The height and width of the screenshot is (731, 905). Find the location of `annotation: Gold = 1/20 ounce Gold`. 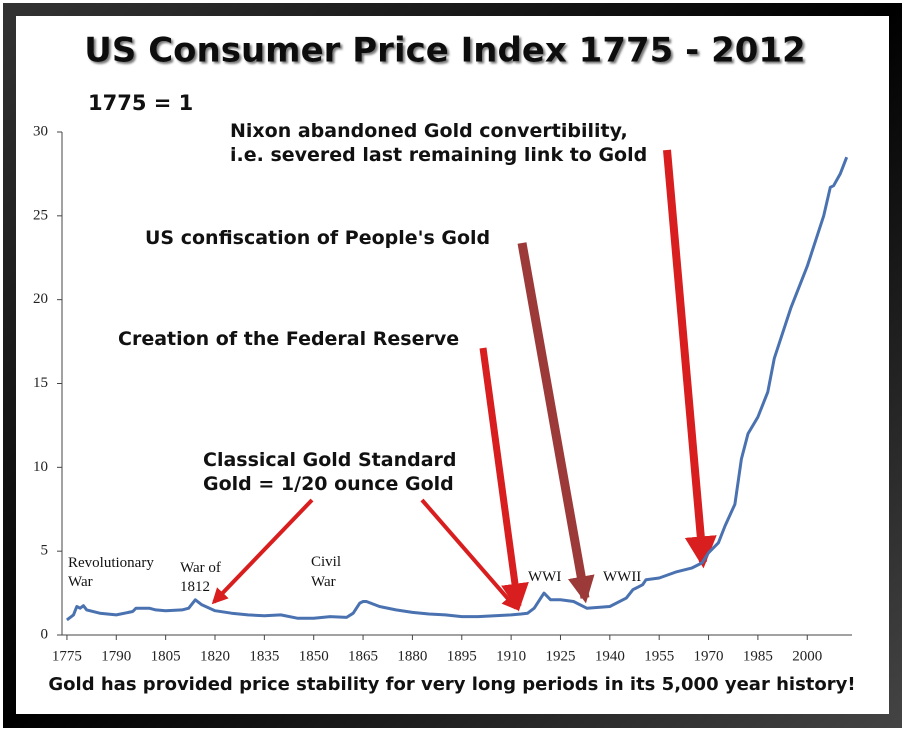

annotation: Gold = 1/20 ounce Gold is located at coordinates (328, 484).